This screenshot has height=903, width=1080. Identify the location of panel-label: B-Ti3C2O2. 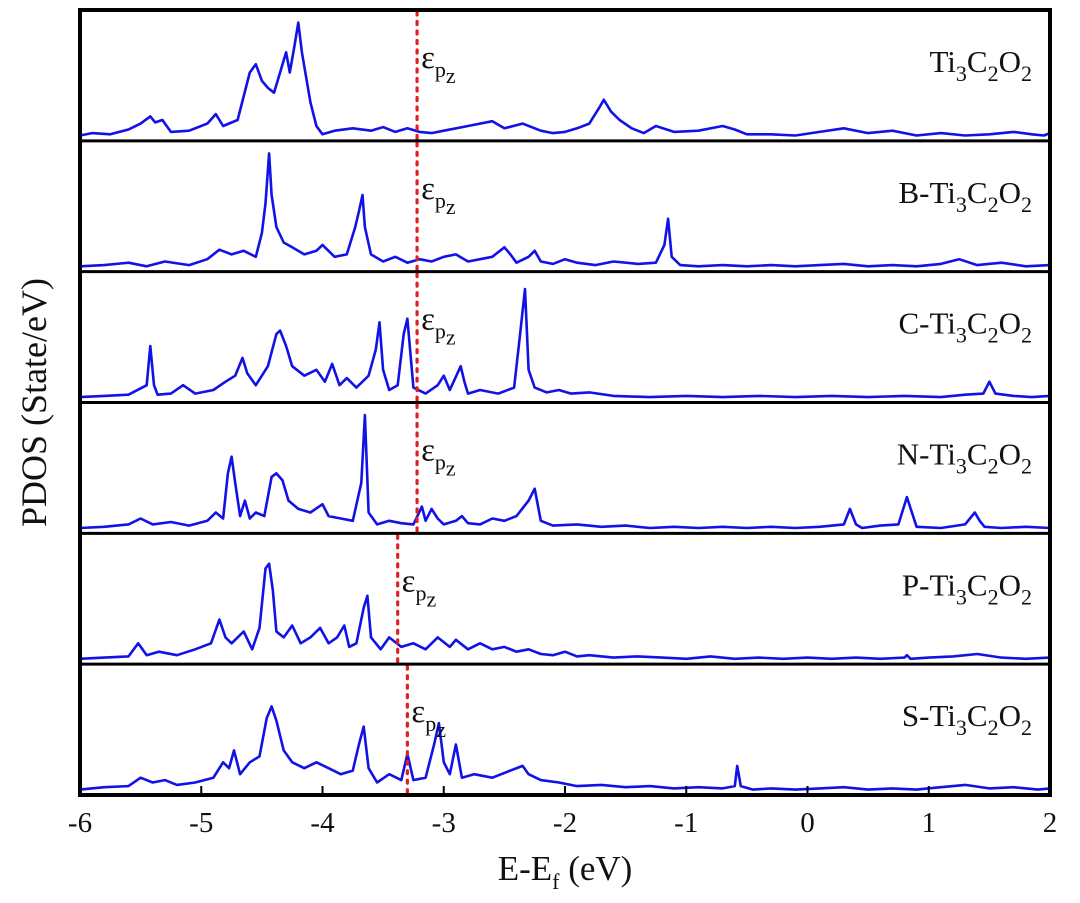
(965, 196).